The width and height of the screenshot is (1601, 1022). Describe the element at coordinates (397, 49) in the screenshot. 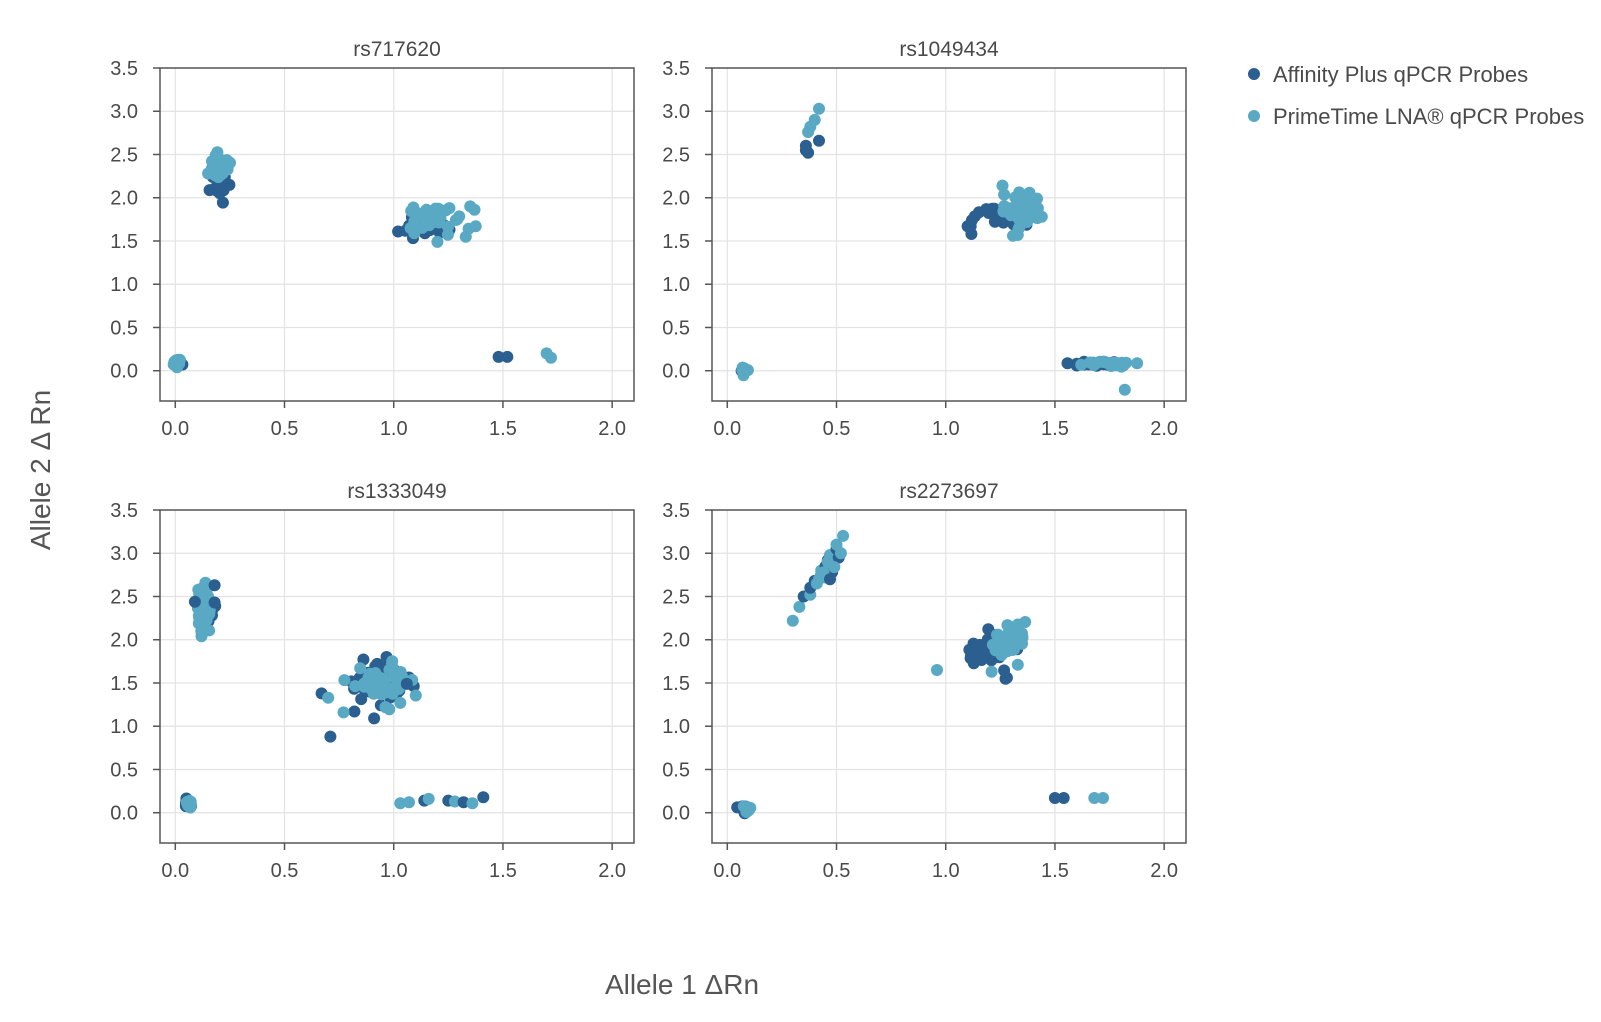

I see `panel-title: rs717620` at that location.